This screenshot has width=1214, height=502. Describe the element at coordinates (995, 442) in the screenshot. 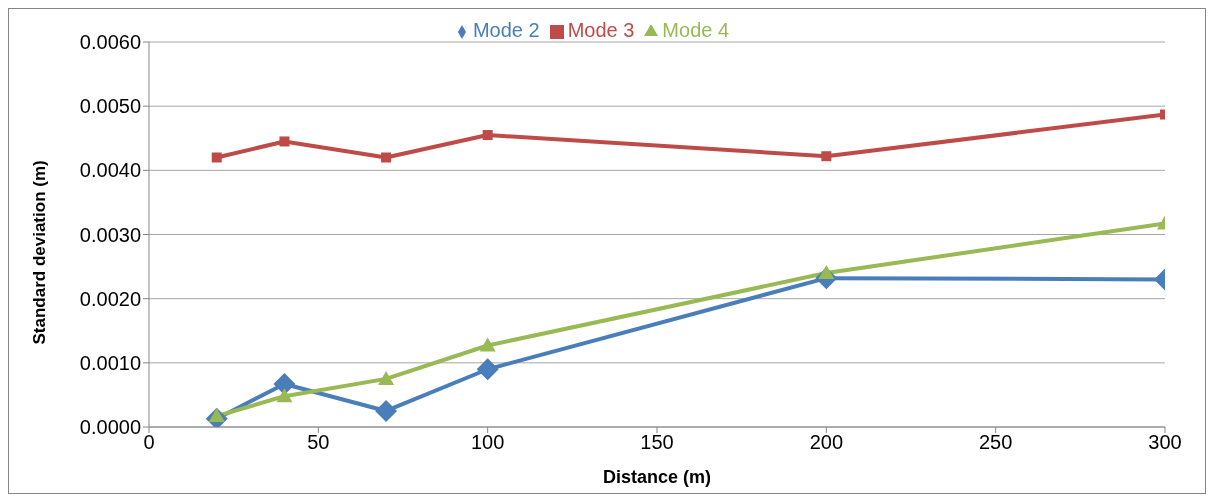

I see `x-tick-label: 250` at that location.